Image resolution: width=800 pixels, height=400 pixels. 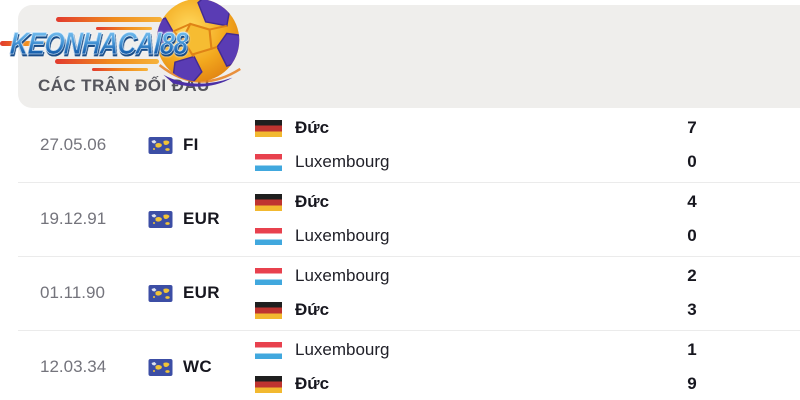 What do you see at coordinates (692, 201) in the screenshot?
I see `team-score: 4` at bounding box center [692, 201].